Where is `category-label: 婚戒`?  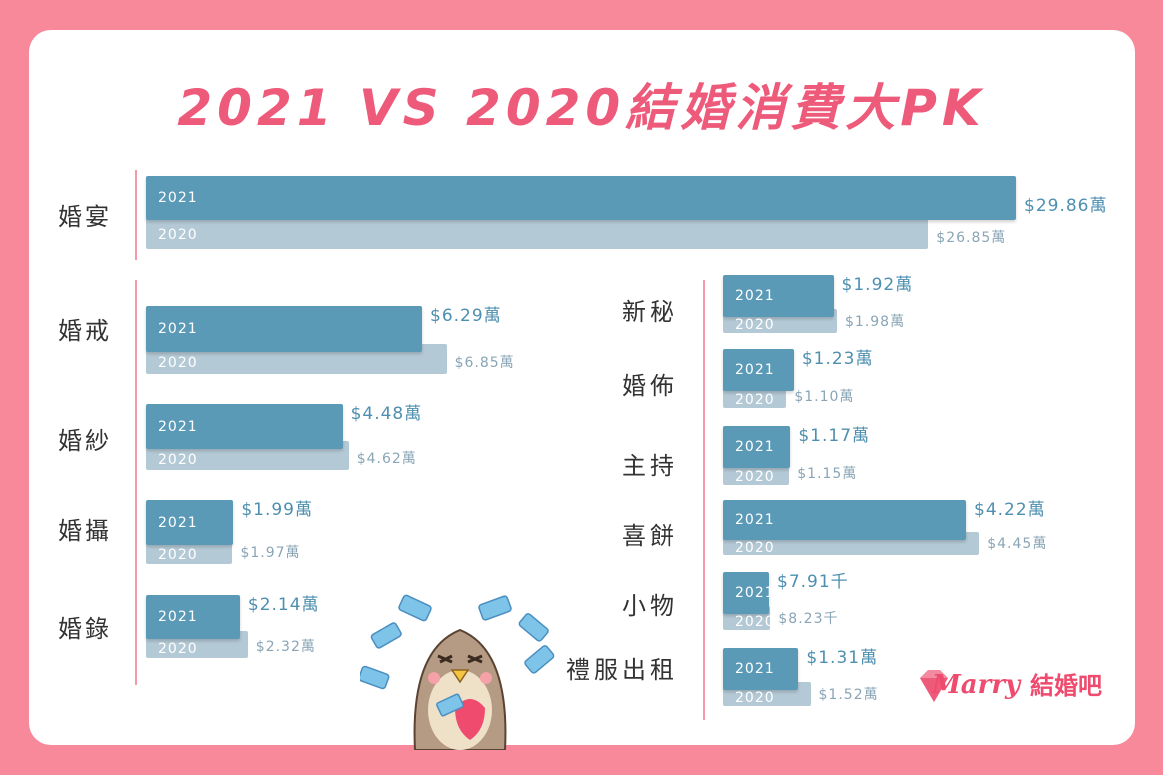
category-label: 婚戒 is located at coordinates (85, 331).